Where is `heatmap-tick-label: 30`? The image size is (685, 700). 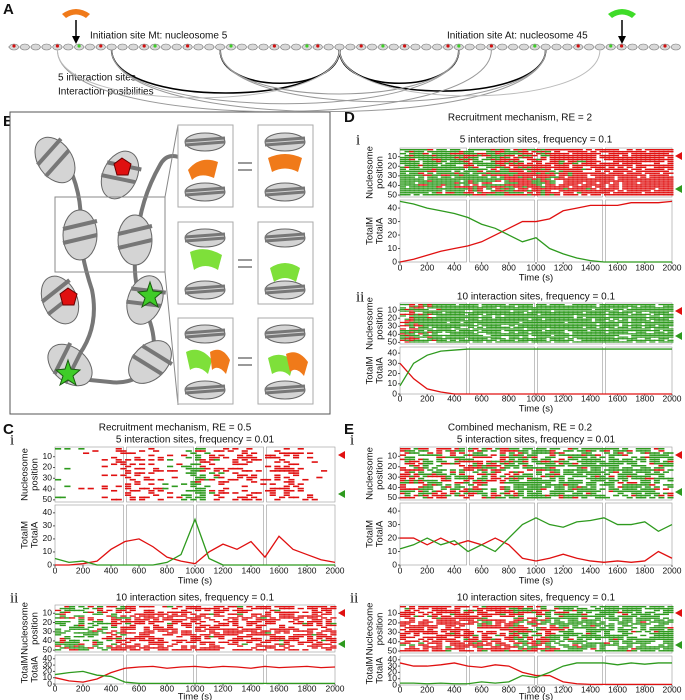 heatmap-tick-label: 30 is located at coordinates (48, 478).